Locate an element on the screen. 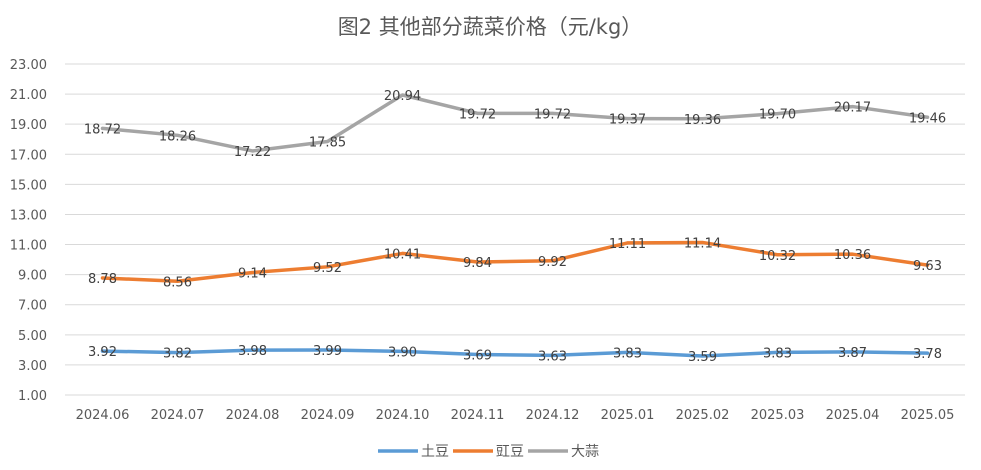 This screenshot has height=470, width=981. y-tick-label: 13.00 is located at coordinates (28, 215).